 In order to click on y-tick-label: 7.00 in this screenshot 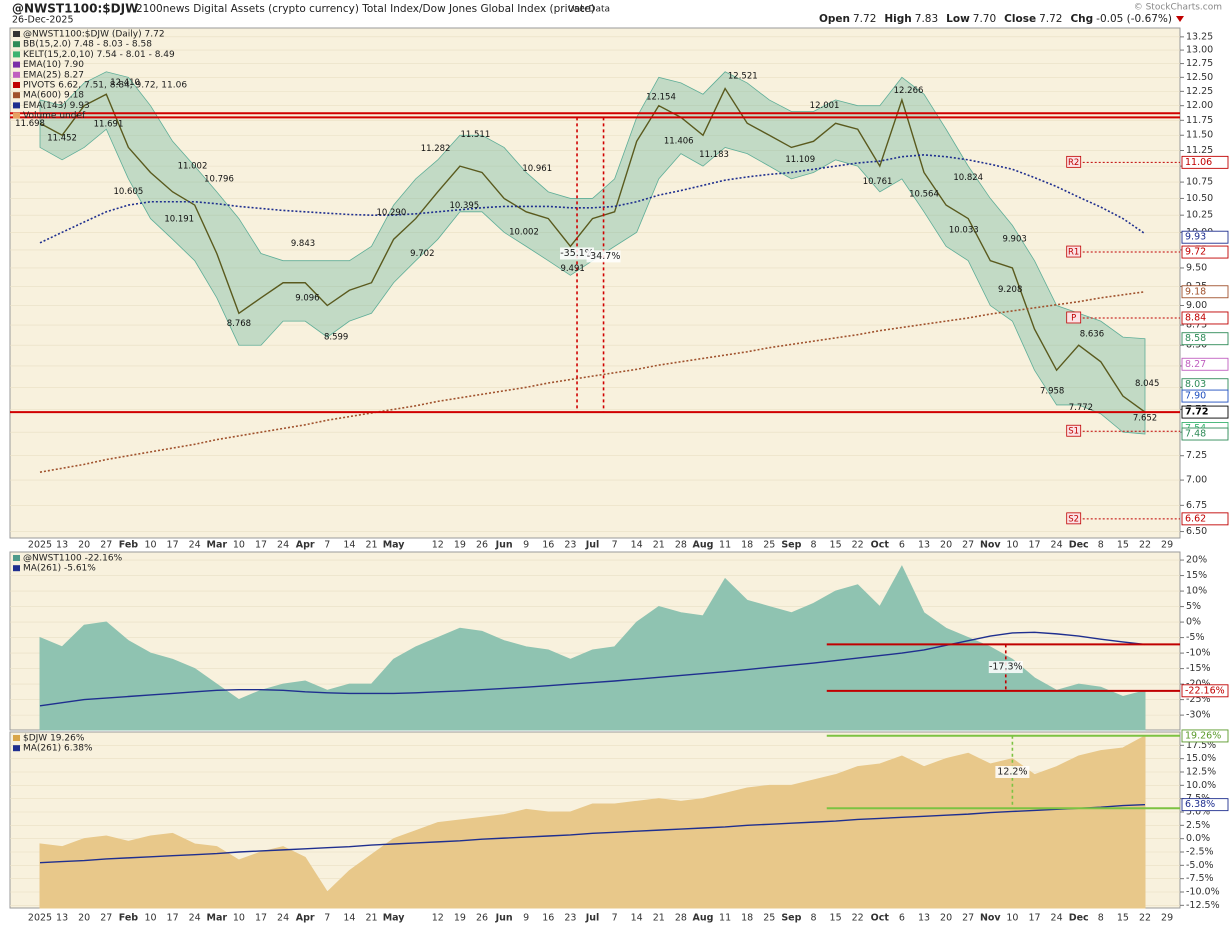, I will do `click(1196, 480)`.